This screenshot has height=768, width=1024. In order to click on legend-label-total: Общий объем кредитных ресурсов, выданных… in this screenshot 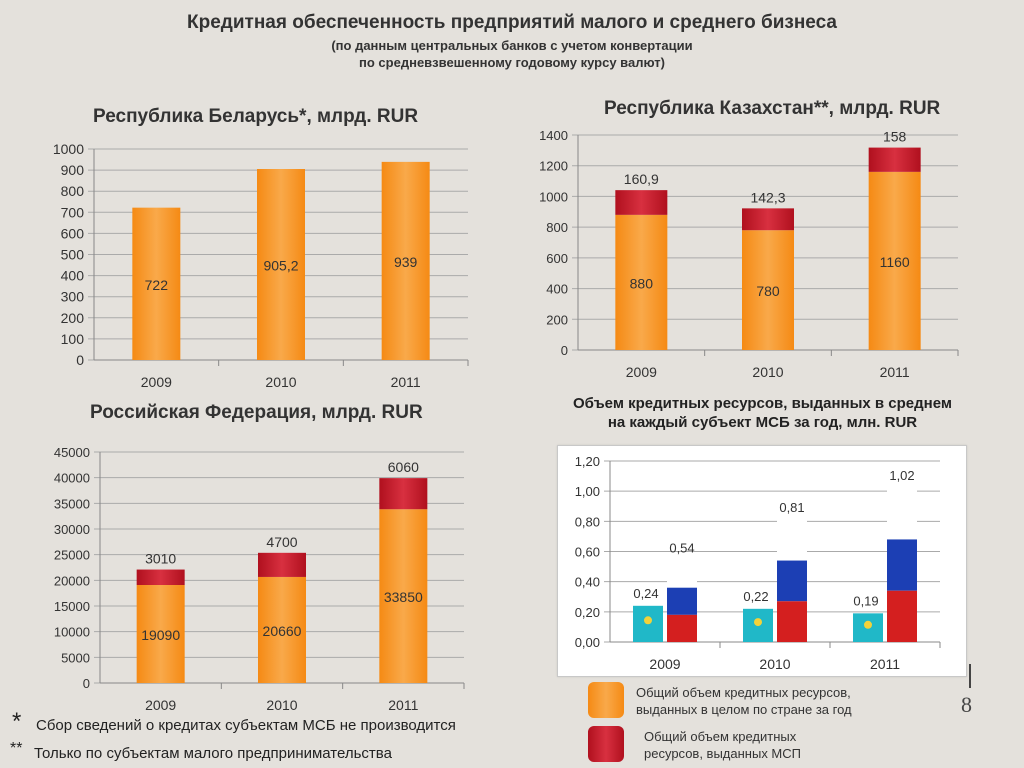, I will do `click(744, 701)`.